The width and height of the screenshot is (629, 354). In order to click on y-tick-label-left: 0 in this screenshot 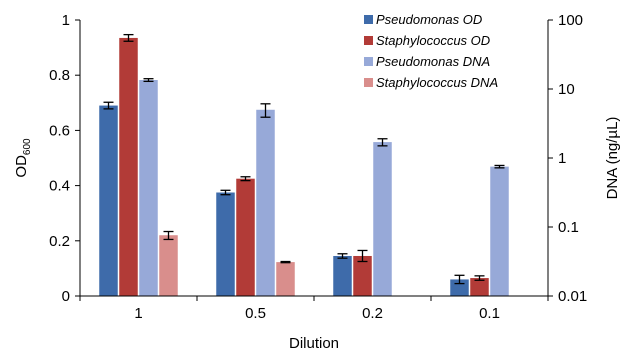, I will do `click(66, 296)`.